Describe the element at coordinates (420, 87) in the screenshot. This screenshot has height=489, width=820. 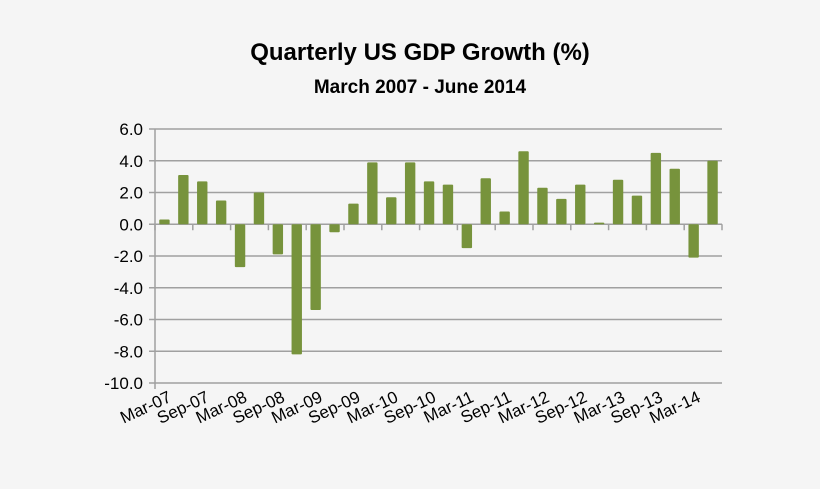
I see `chart-subtitle: March 2007 - June 2014` at that location.